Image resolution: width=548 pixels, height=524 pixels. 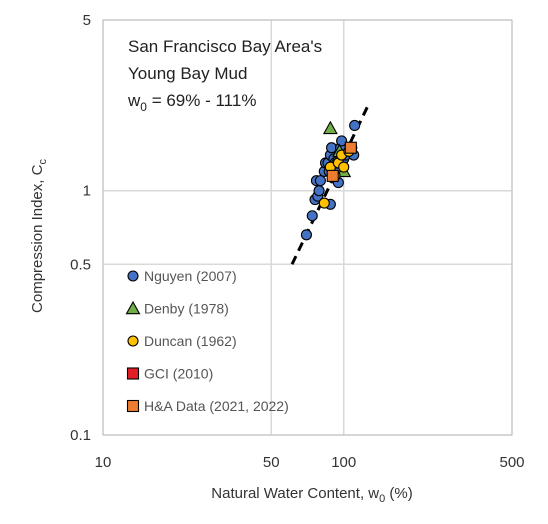 I want to click on x-tick-label: 50, so click(x=271, y=462).